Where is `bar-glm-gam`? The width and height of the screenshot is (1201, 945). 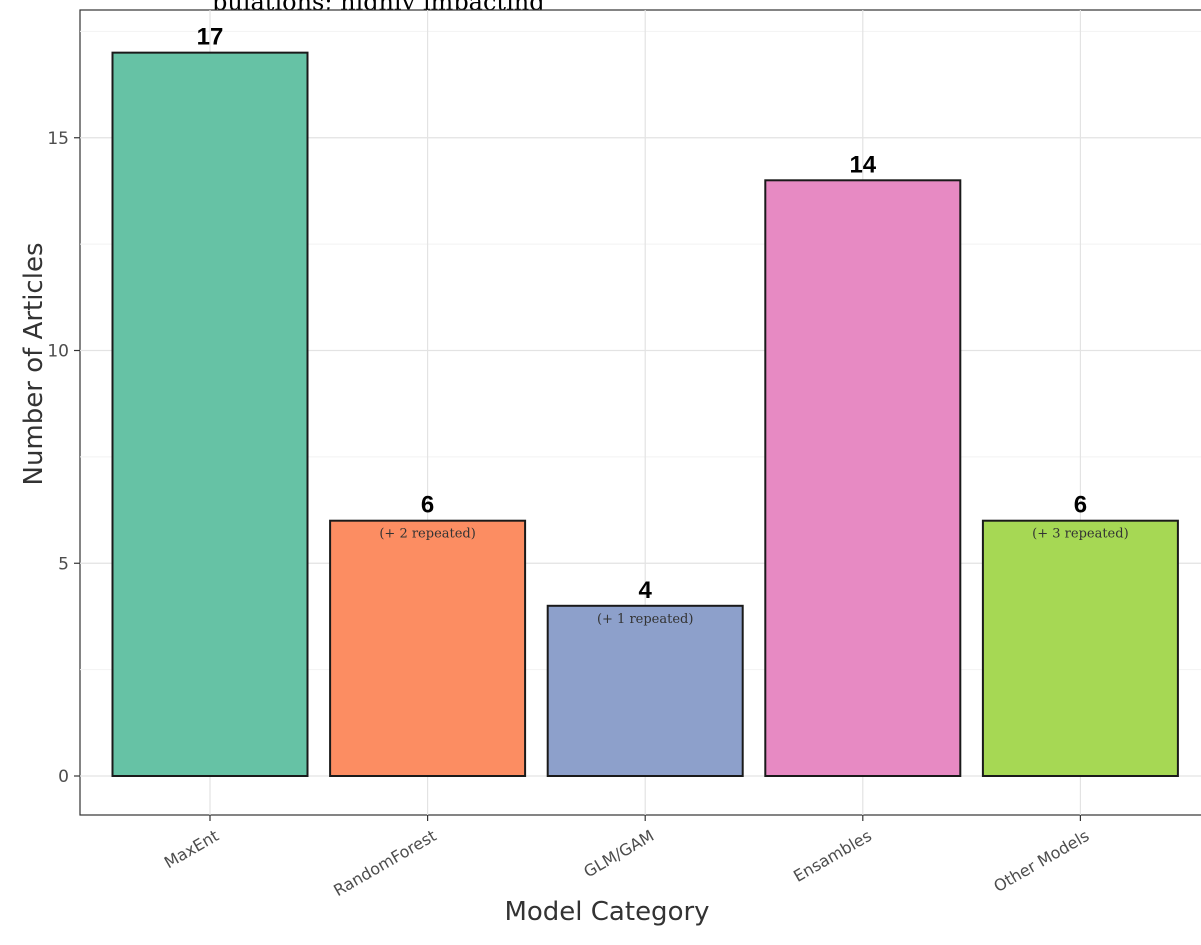 bar-glm-gam is located at coordinates (645, 690).